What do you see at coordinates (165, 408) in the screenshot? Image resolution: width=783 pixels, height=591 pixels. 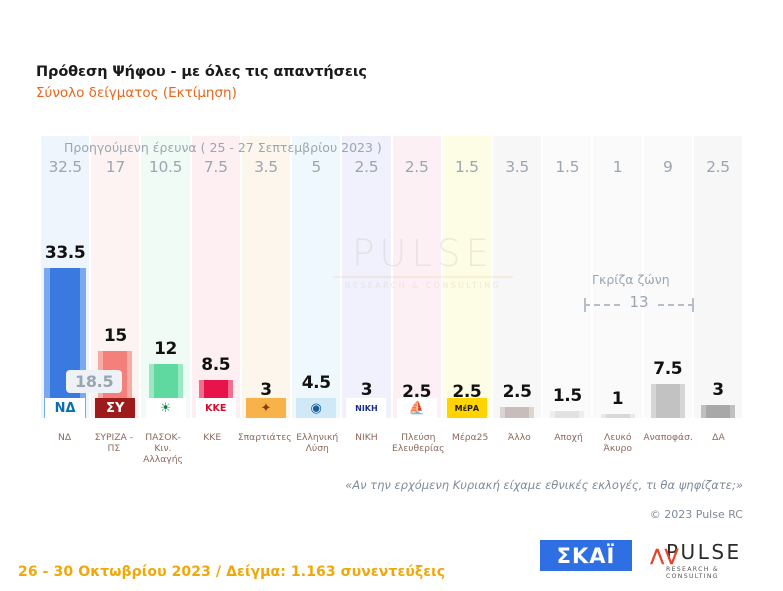 I see `party-logo-icon: ☀` at bounding box center [165, 408].